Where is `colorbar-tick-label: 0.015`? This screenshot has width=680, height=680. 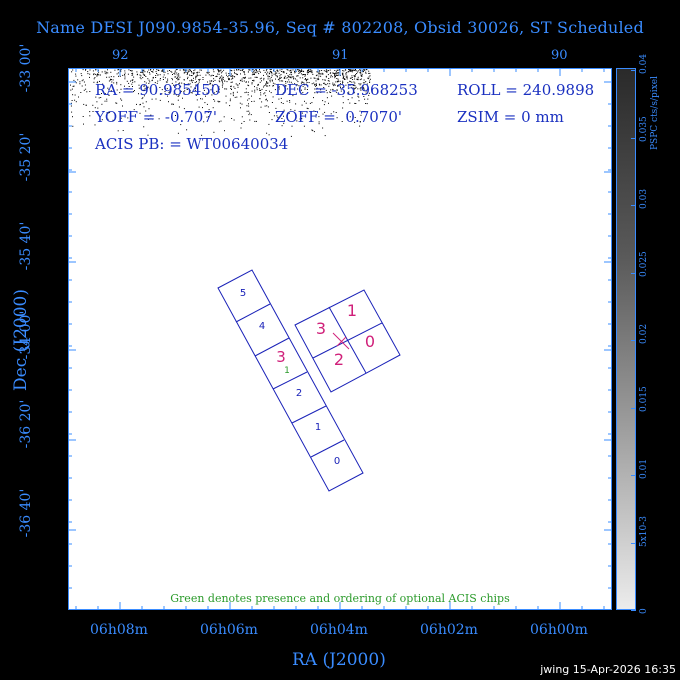
colorbar-tick-label: 0.015 is located at coordinates (644, 398).